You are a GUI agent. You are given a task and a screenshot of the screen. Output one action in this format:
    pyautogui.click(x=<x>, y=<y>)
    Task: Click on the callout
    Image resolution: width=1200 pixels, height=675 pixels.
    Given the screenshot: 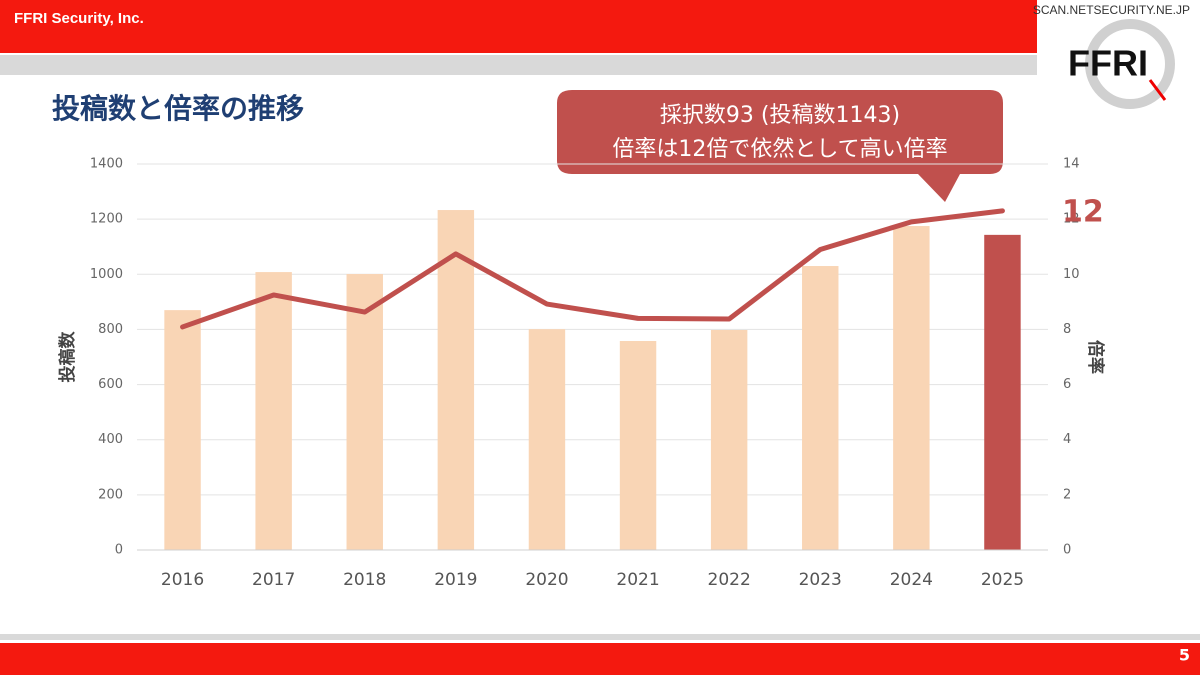 What is the action you would take?
    pyautogui.click(x=780, y=146)
    